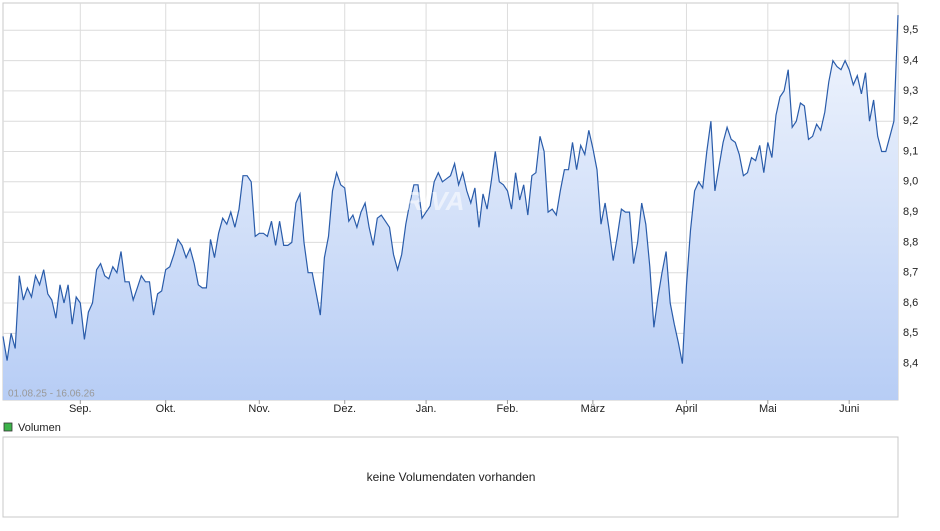 Image resolution: width=940 pixels, height=531 pixels. I want to click on x-tick-label: Juni, so click(849, 409).